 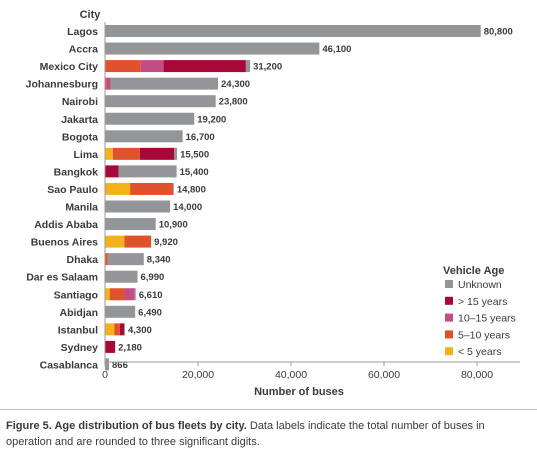 What do you see at coordinates (200, 137) in the screenshot?
I see `total-label-bogota: 16,700` at bounding box center [200, 137].